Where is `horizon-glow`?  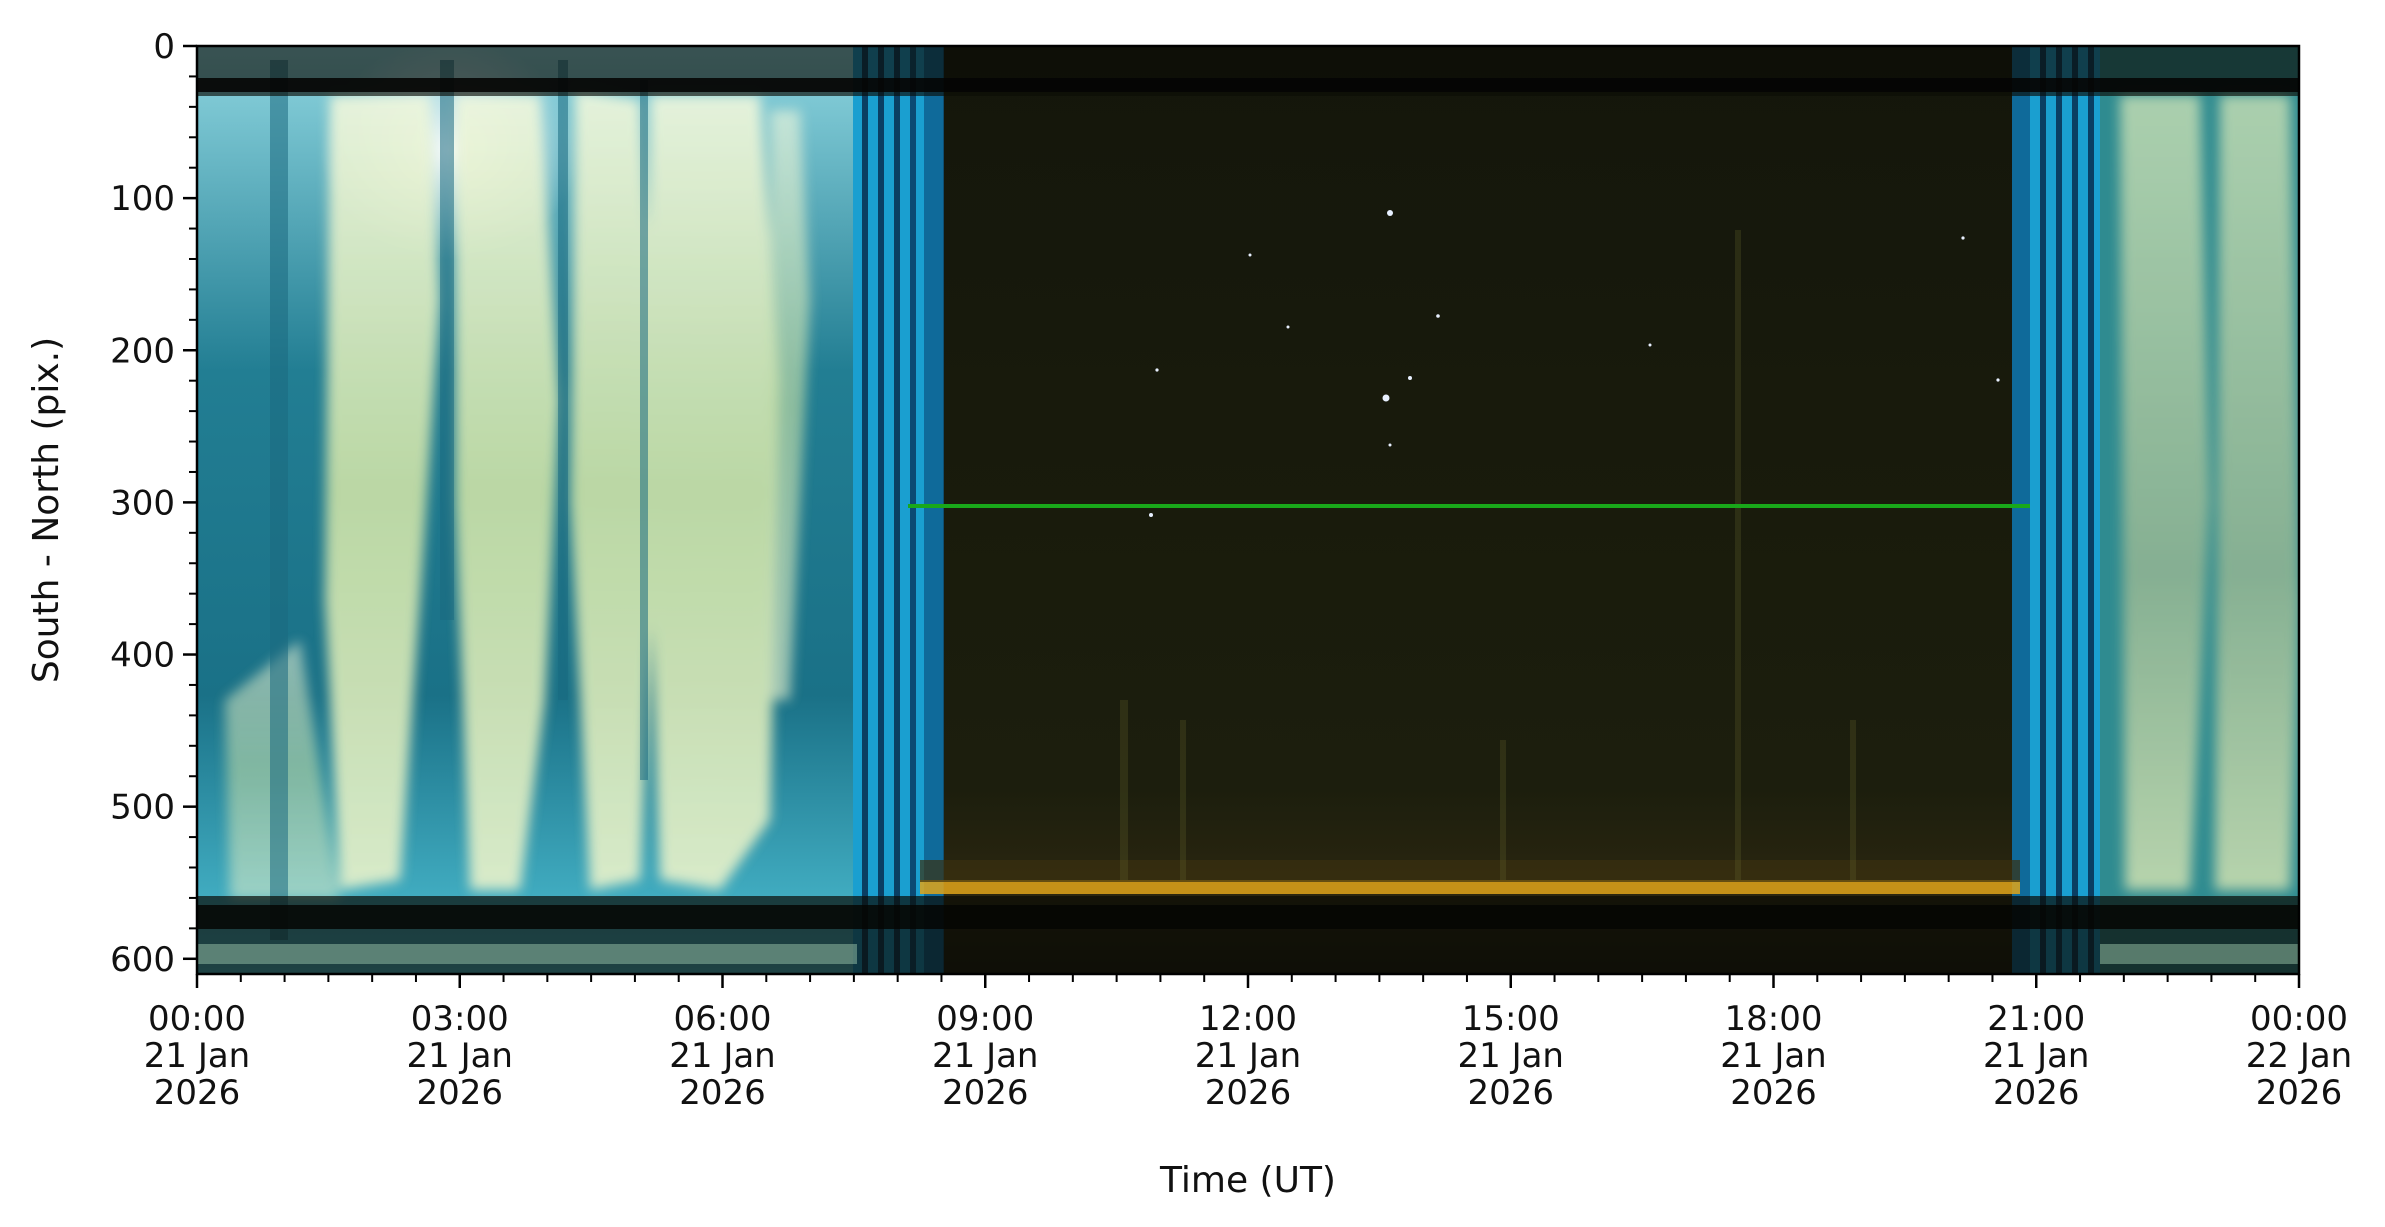 horizon-glow is located at coordinates (1470, 887).